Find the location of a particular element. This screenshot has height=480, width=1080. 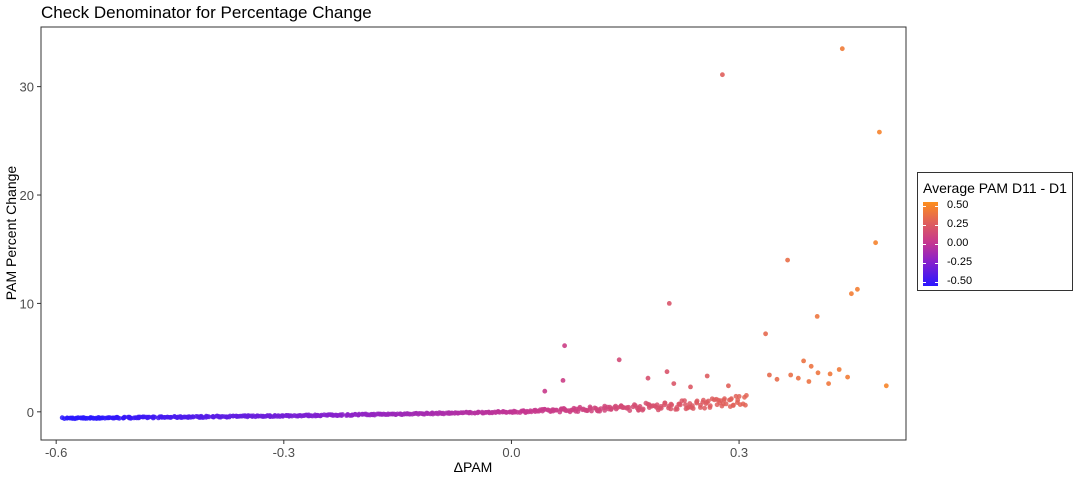

y-tick-label: 30 is located at coordinates (27, 87).